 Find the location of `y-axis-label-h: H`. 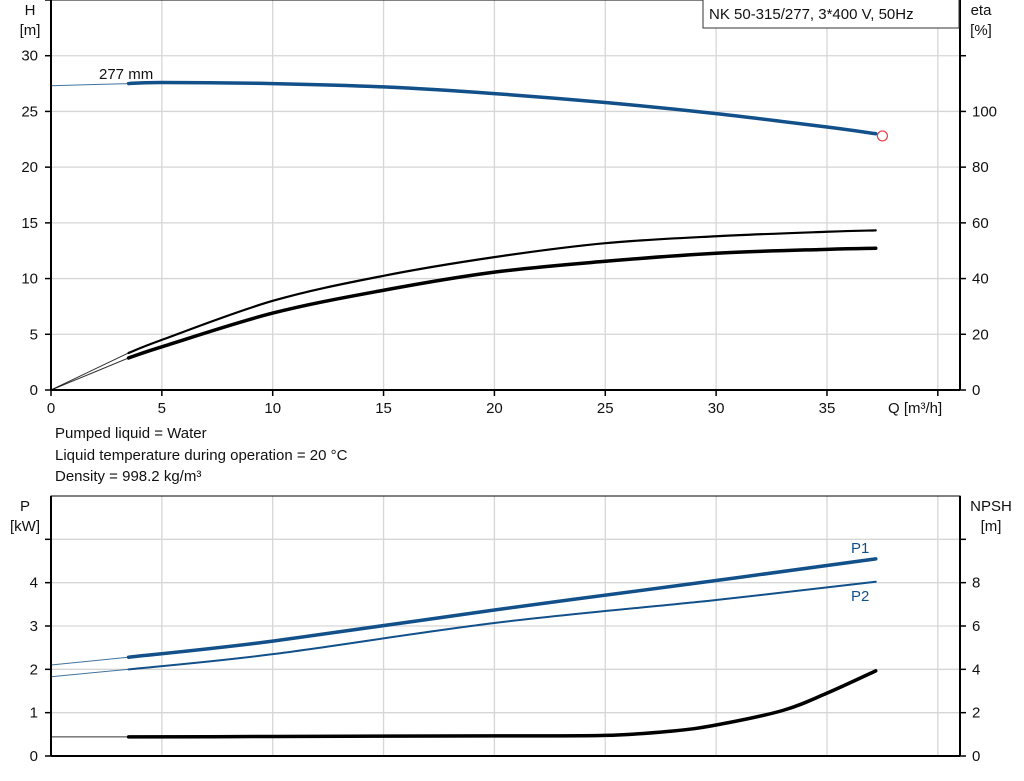

y-axis-label-h: H is located at coordinates (30, 10).